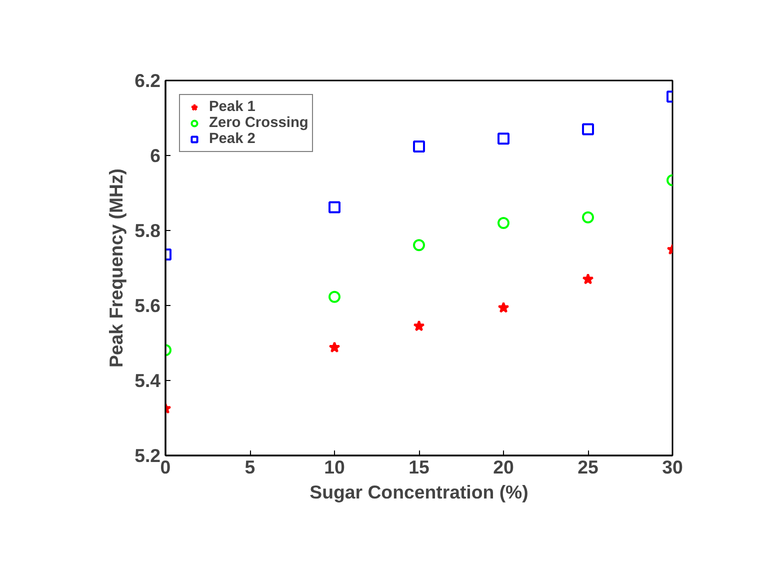 The width and height of the screenshot is (768, 579). Describe the element at coordinates (588, 467) in the screenshot. I see `x-tick-label: 25` at that location.